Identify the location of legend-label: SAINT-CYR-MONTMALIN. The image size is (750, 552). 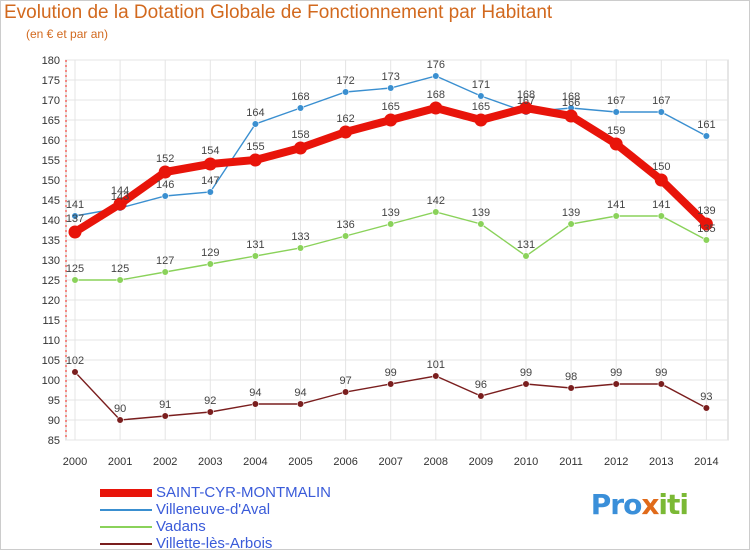
(244, 492).